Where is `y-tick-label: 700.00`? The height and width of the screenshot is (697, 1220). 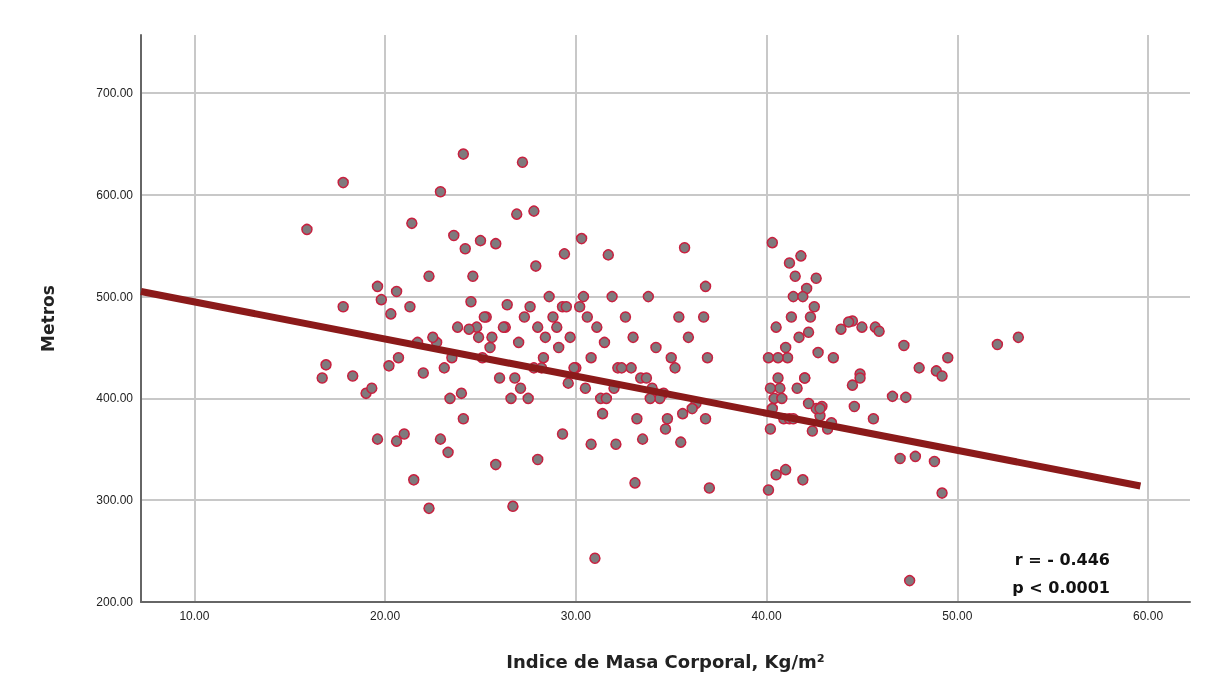
y-tick-label: 700.00 is located at coordinates (115, 93).